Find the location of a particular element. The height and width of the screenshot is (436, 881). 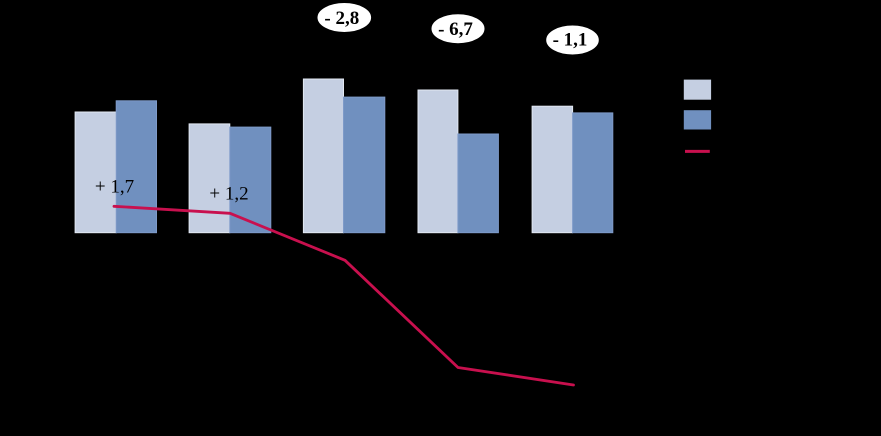

svg-text: + 1,7 is located at coordinates (114, 187).